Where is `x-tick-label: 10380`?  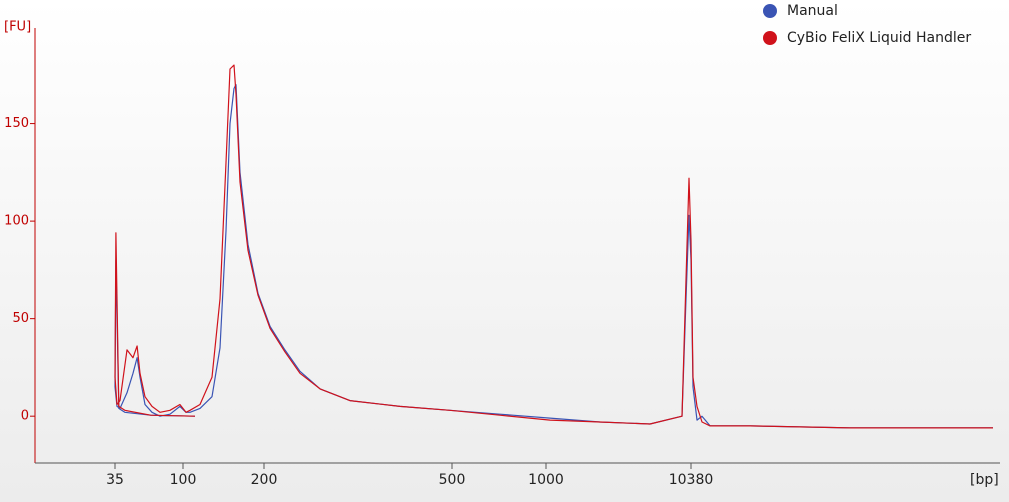 x-tick-label: 10380 is located at coordinates (691, 480).